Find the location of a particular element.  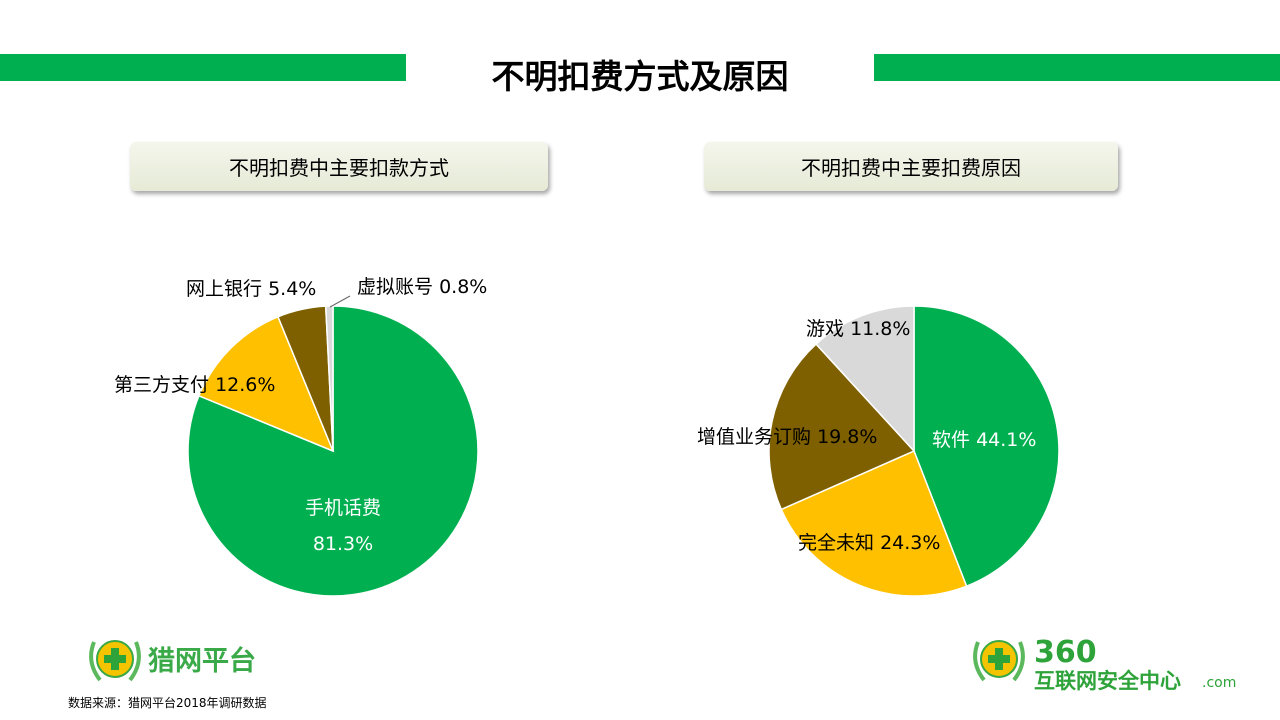

label-text: 完全未知 is located at coordinates (836, 543).